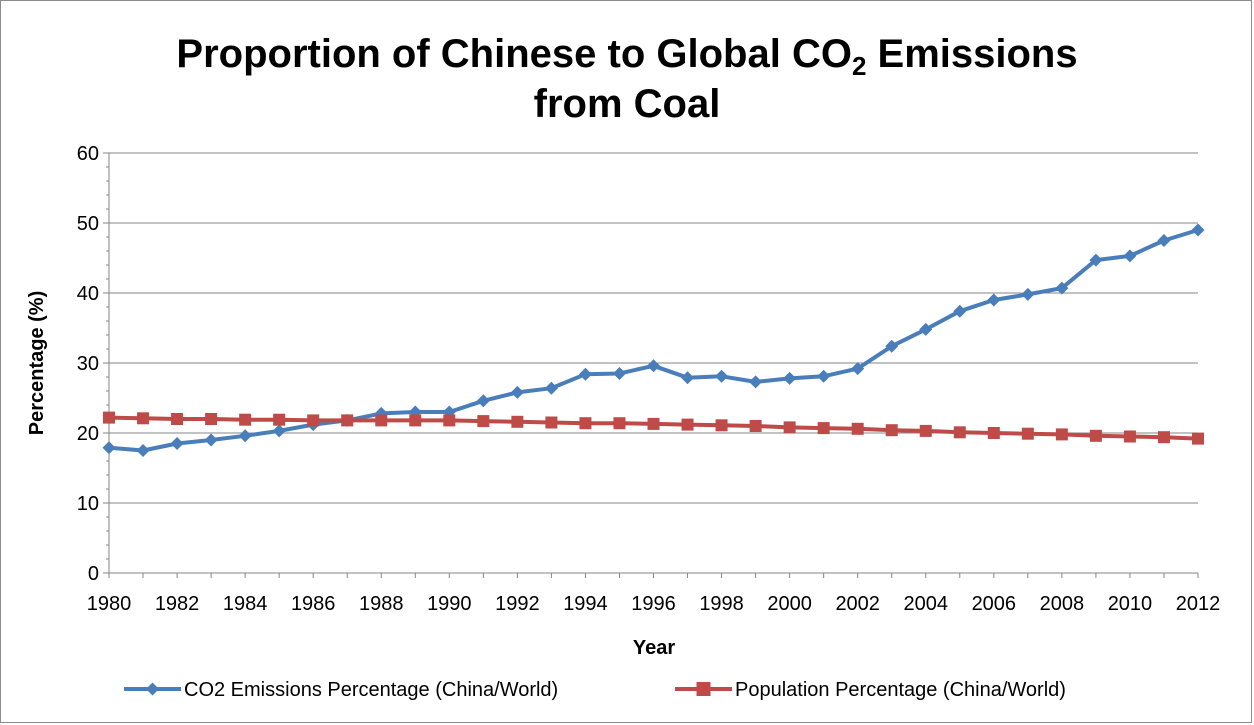 This screenshot has width=1254, height=725. What do you see at coordinates (109, 604) in the screenshot?
I see `x-tick-label: 1980` at bounding box center [109, 604].